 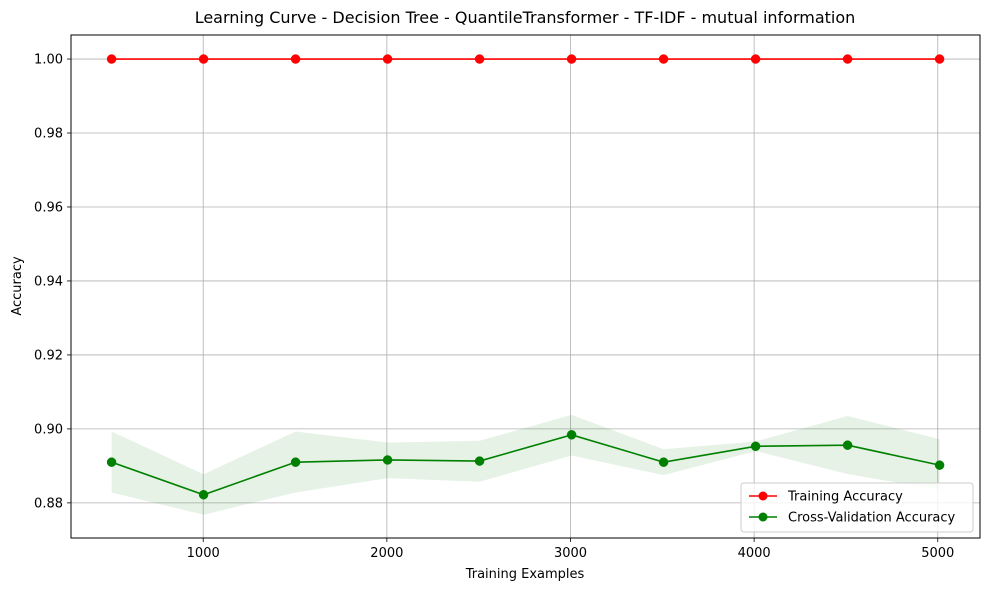 What do you see at coordinates (203, 553) in the screenshot?
I see `x-tick-label: 1000` at bounding box center [203, 553].